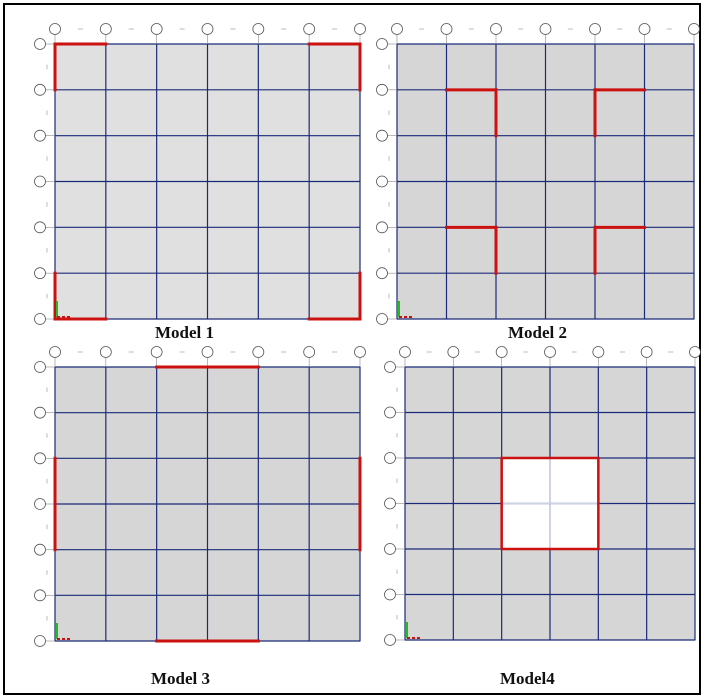  I want to click on caption-model-3: Model 3, so click(181, 678).